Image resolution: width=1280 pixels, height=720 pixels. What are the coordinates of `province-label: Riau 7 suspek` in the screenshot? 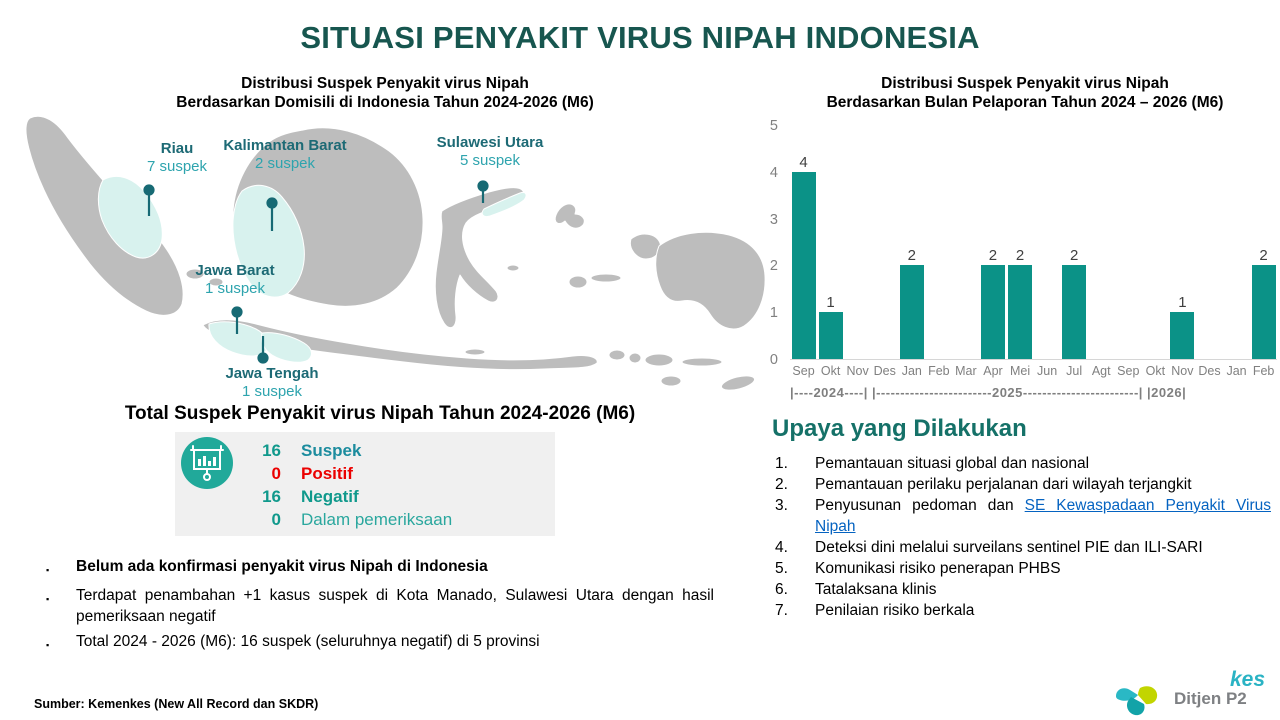 It's located at (177, 158).